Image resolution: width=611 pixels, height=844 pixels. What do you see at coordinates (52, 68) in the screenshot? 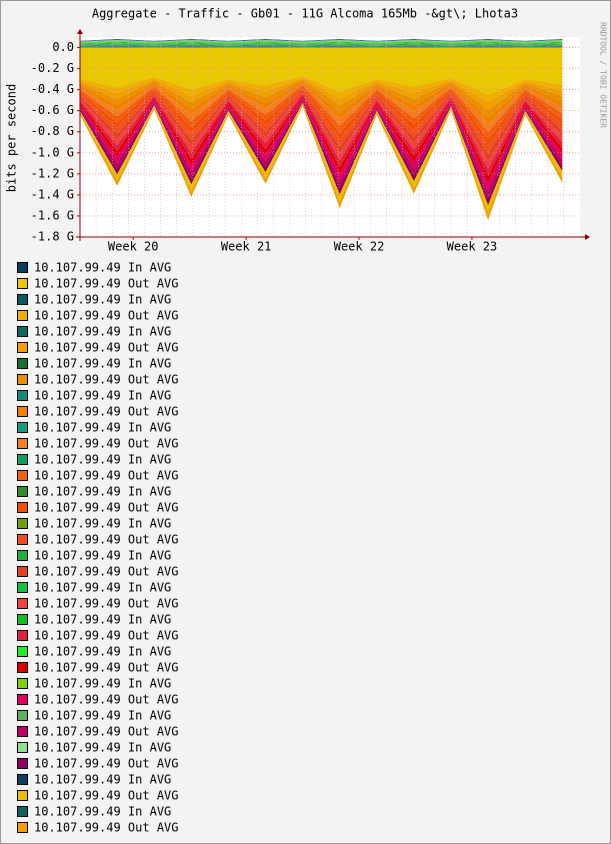
I see `y-tick-label: -0.2 G` at bounding box center [52, 68].